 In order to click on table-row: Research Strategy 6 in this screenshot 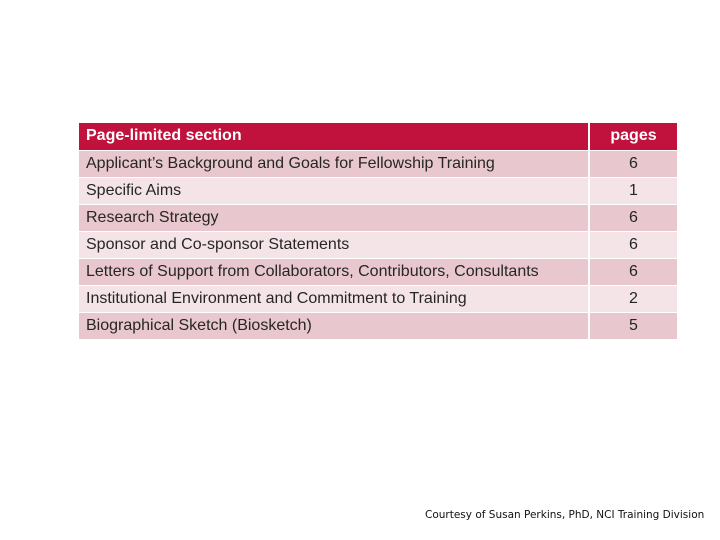, I will do `click(378, 218)`.